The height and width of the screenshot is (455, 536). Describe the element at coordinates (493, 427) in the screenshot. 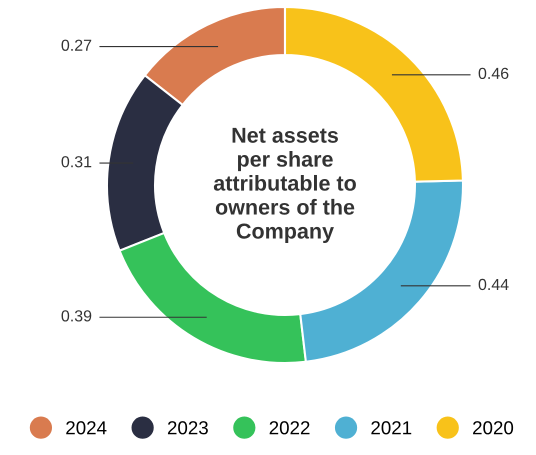

I see `legend-label: 2020` at that location.